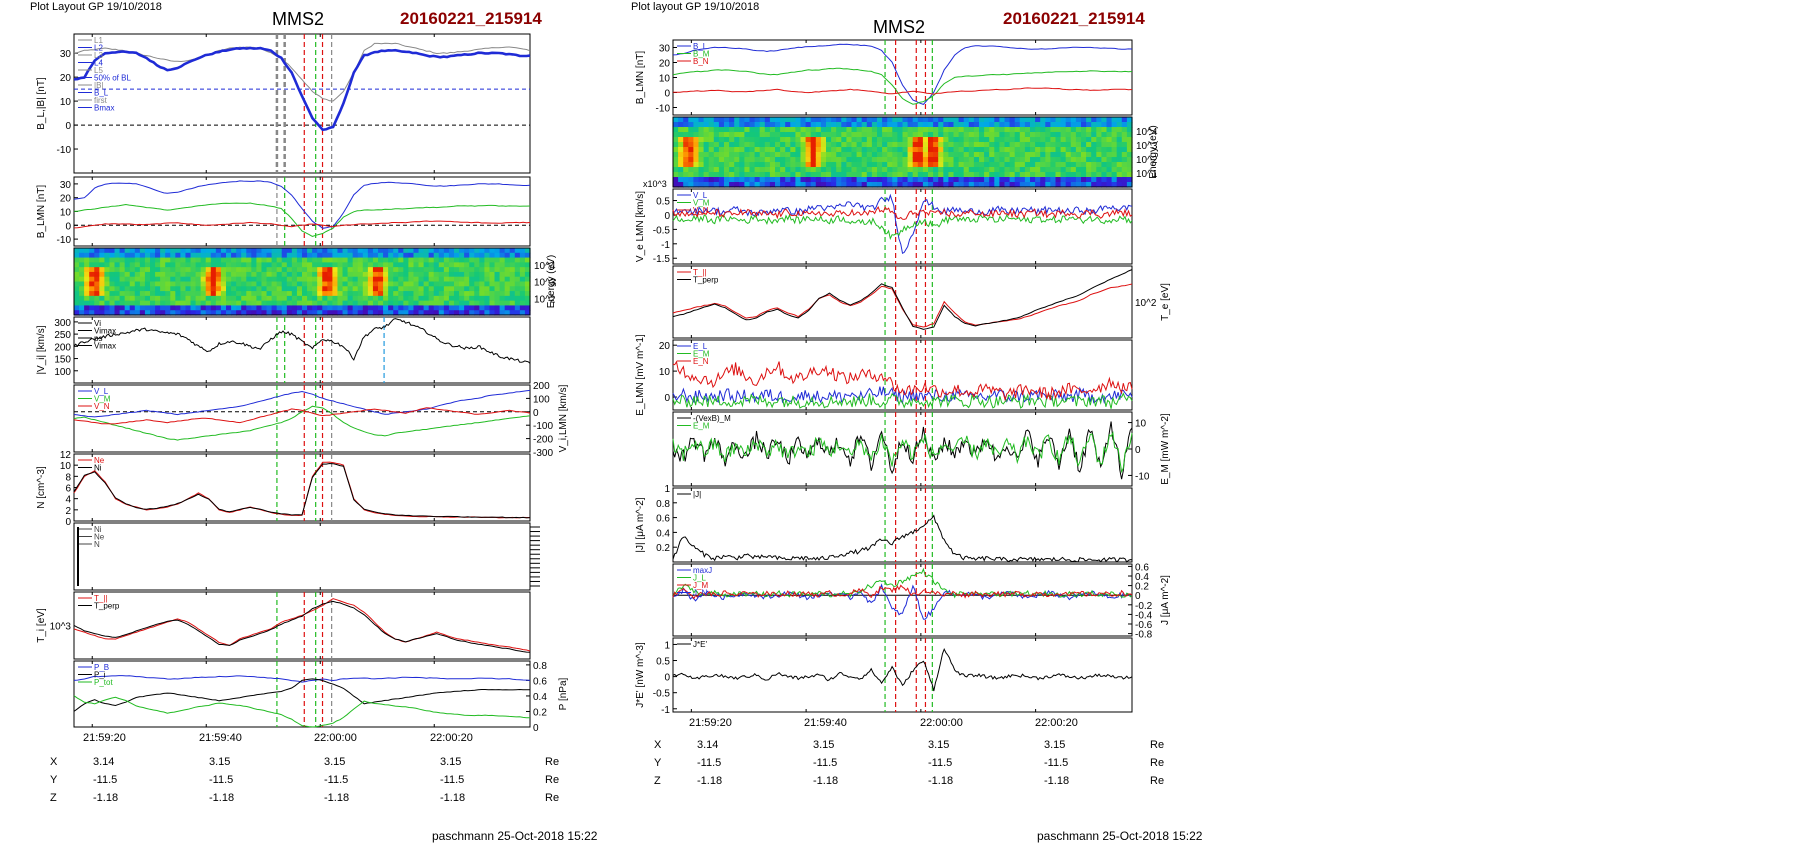  Describe the element at coordinates (543, 453) in the screenshot. I see `y-tick-label: -300` at that location.